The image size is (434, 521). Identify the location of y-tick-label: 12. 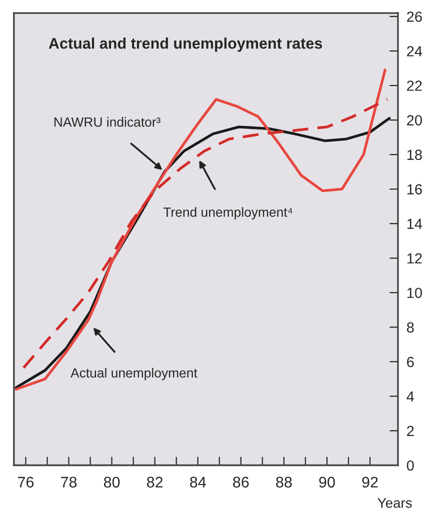
(414, 258).